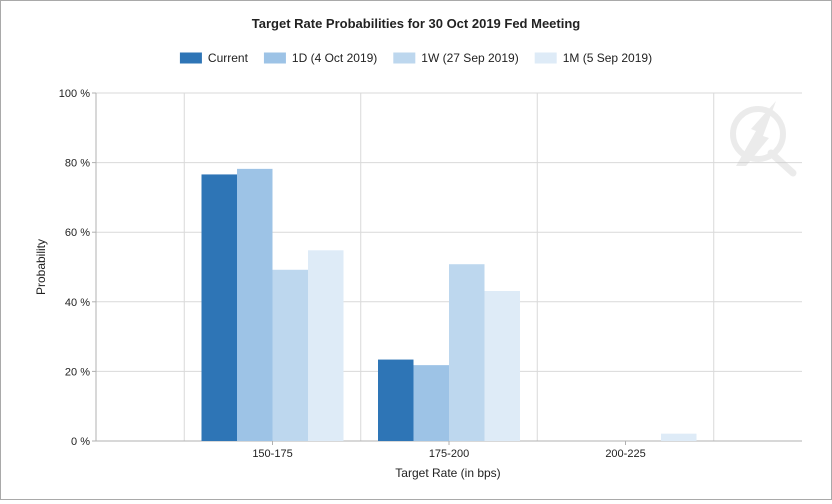  Describe the element at coordinates (77, 268) in the screenshot. I see `y-axis-ticks: 0 % 20 % 40 % 60 % 80 % 100 %` at that location.